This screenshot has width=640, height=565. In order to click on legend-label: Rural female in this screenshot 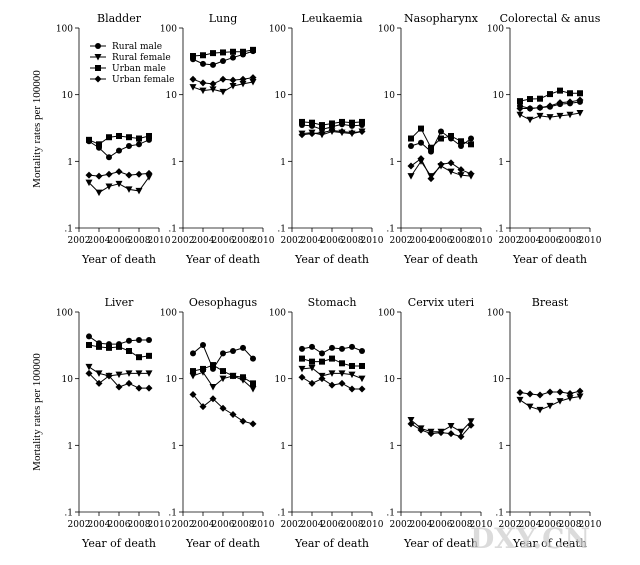, I will do `click(141, 58)`.